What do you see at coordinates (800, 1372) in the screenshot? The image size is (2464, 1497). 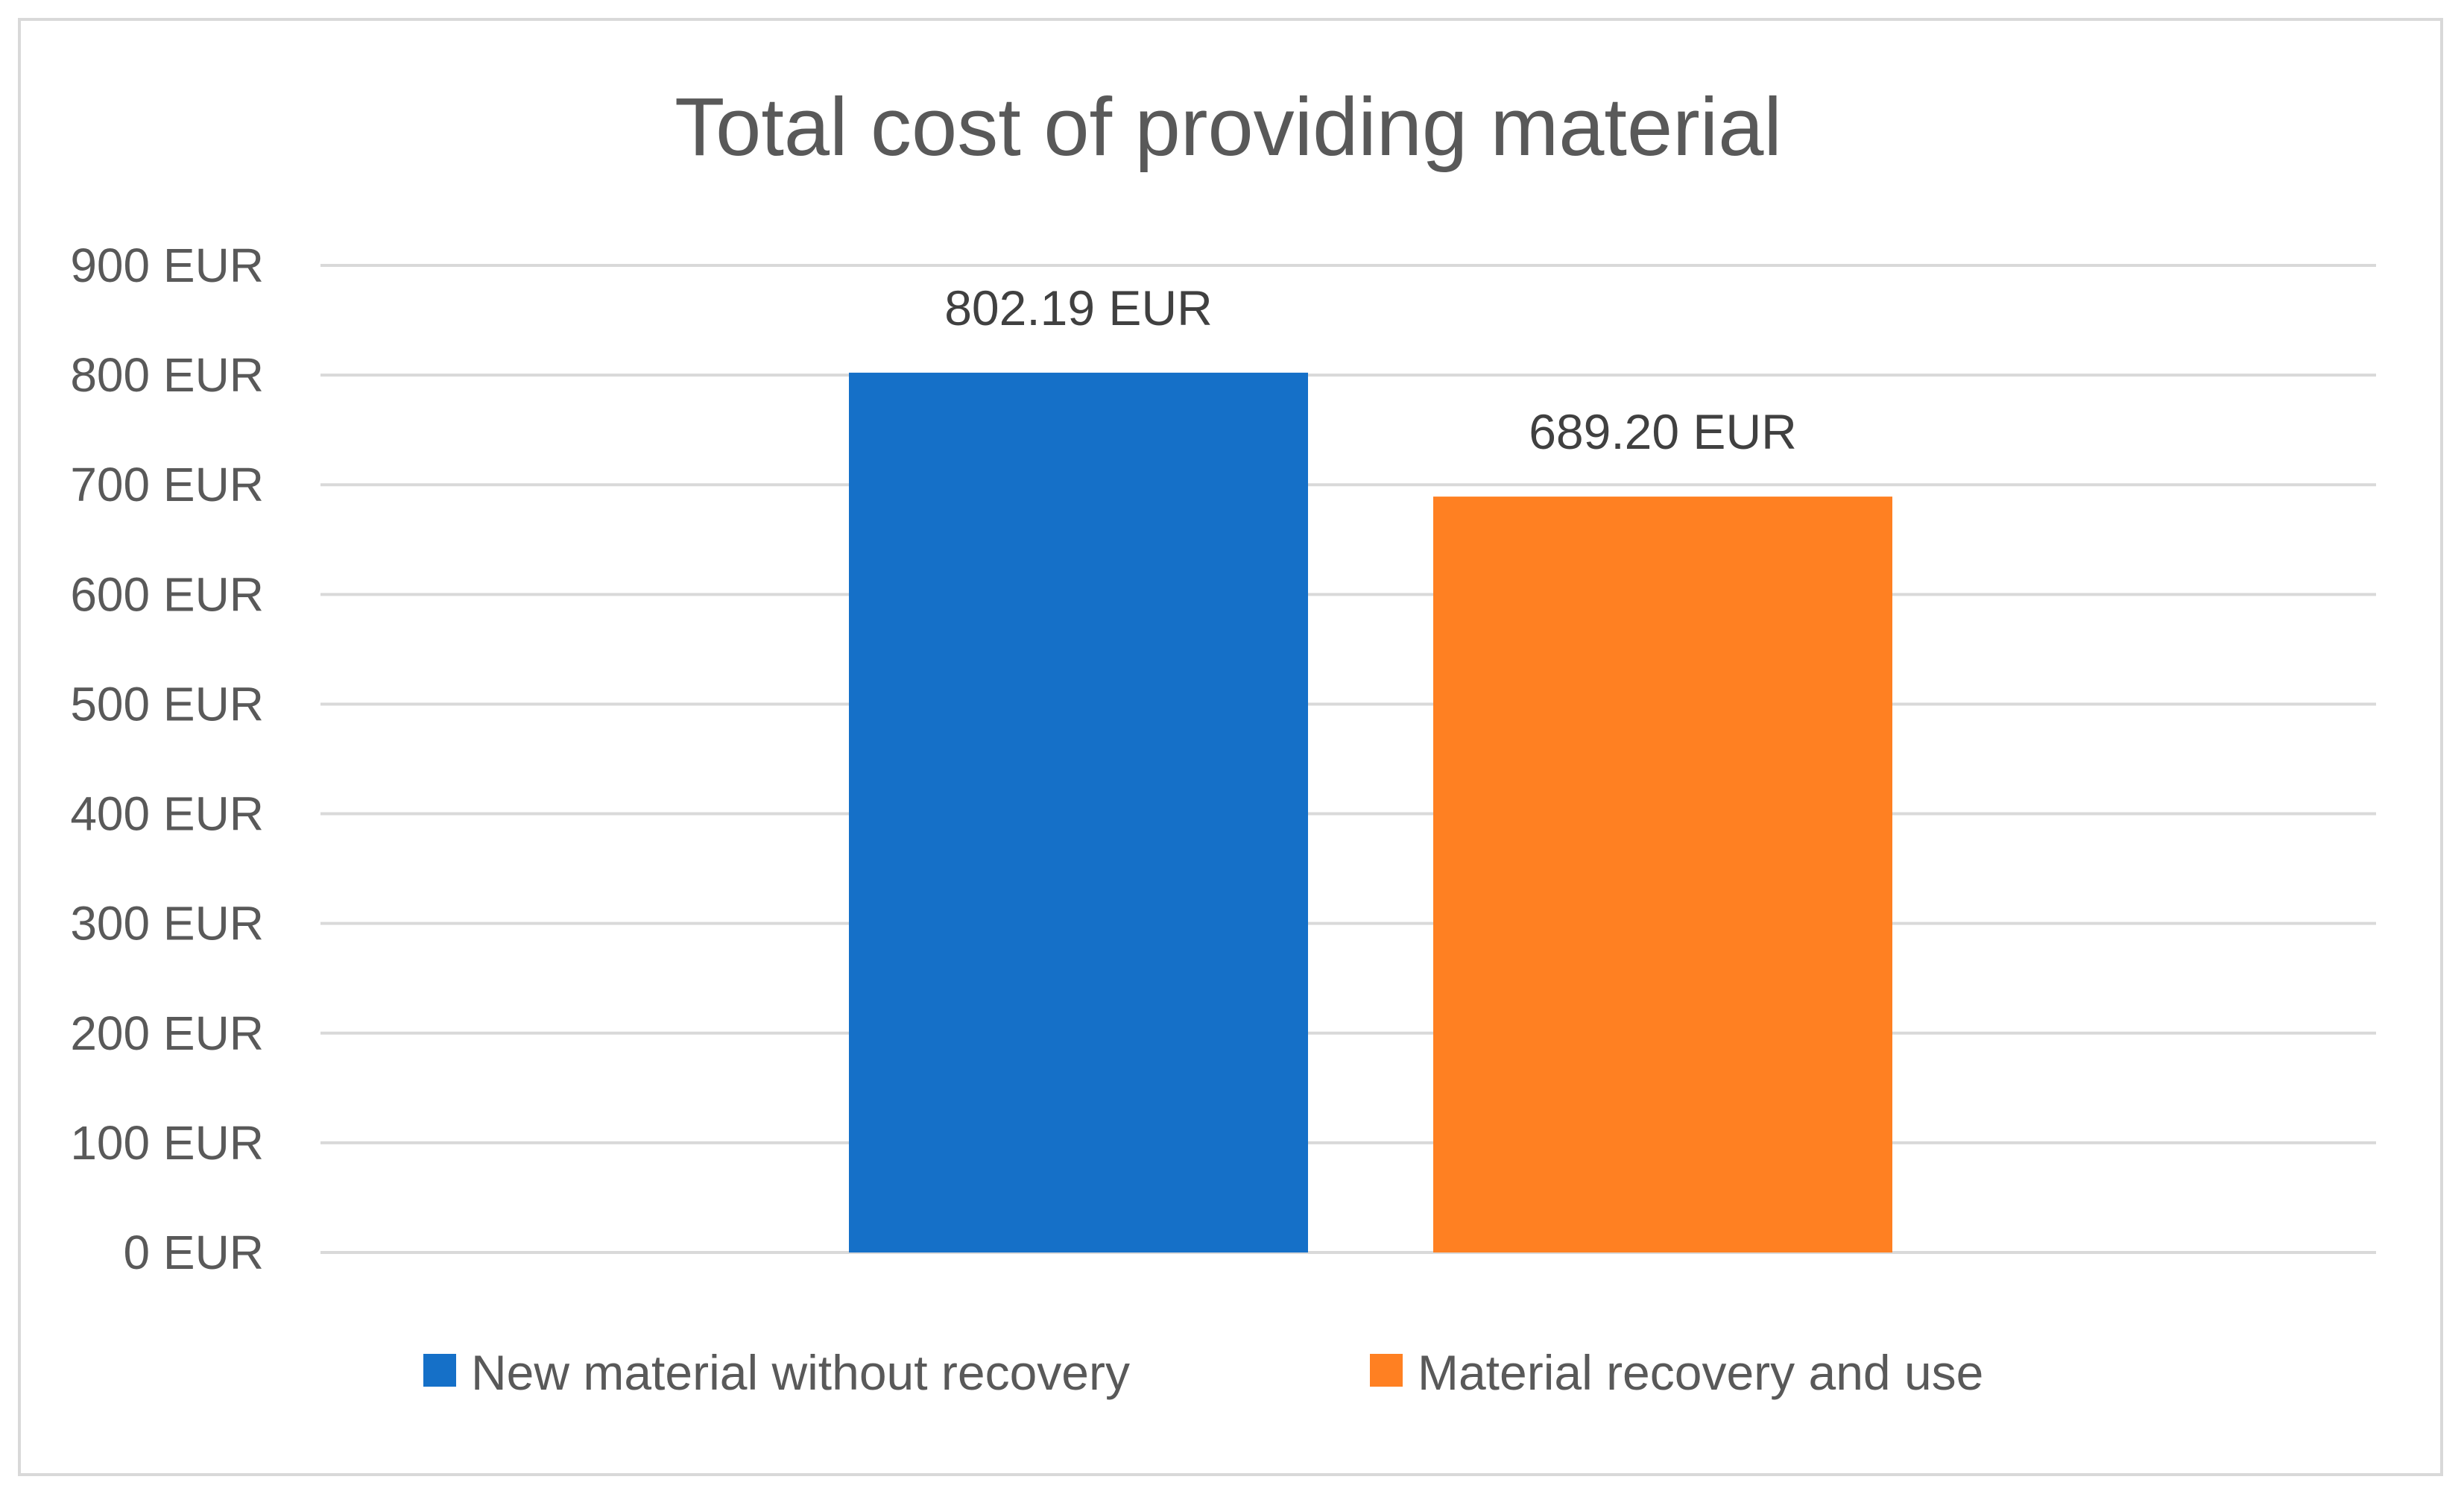 I see `legend-label-series-1: New material without recovery` at bounding box center [800, 1372].